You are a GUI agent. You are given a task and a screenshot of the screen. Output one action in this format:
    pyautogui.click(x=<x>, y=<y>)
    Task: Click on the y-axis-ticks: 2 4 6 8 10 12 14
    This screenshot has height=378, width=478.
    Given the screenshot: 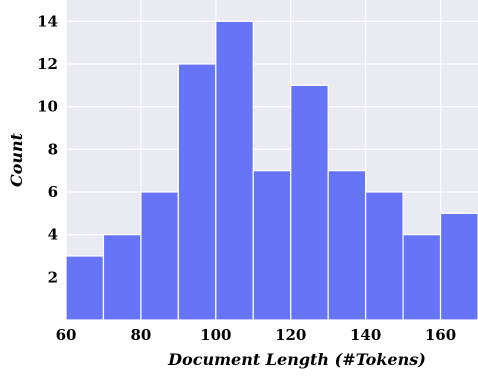 What is the action you would take?
    pyautogui.click(x=47, y=149)
    